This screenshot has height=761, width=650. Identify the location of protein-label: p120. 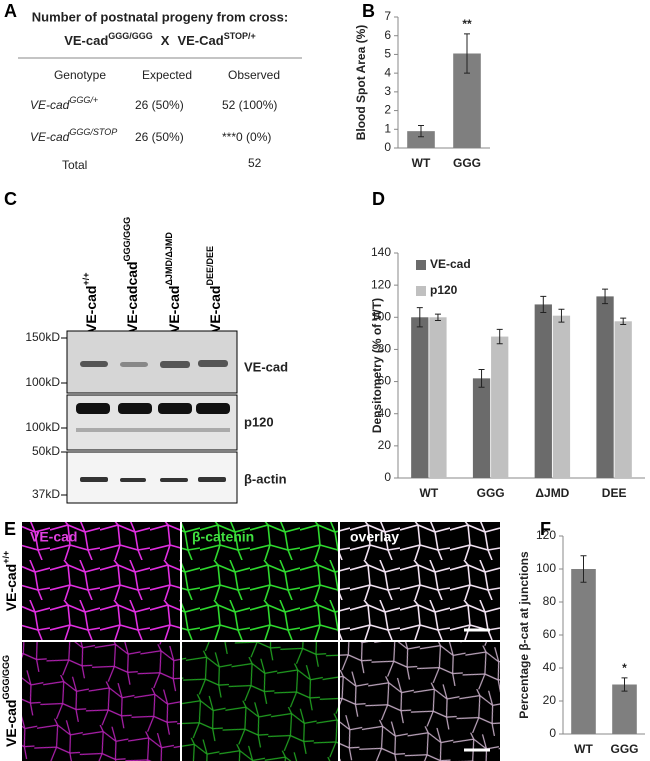
(259, 421).